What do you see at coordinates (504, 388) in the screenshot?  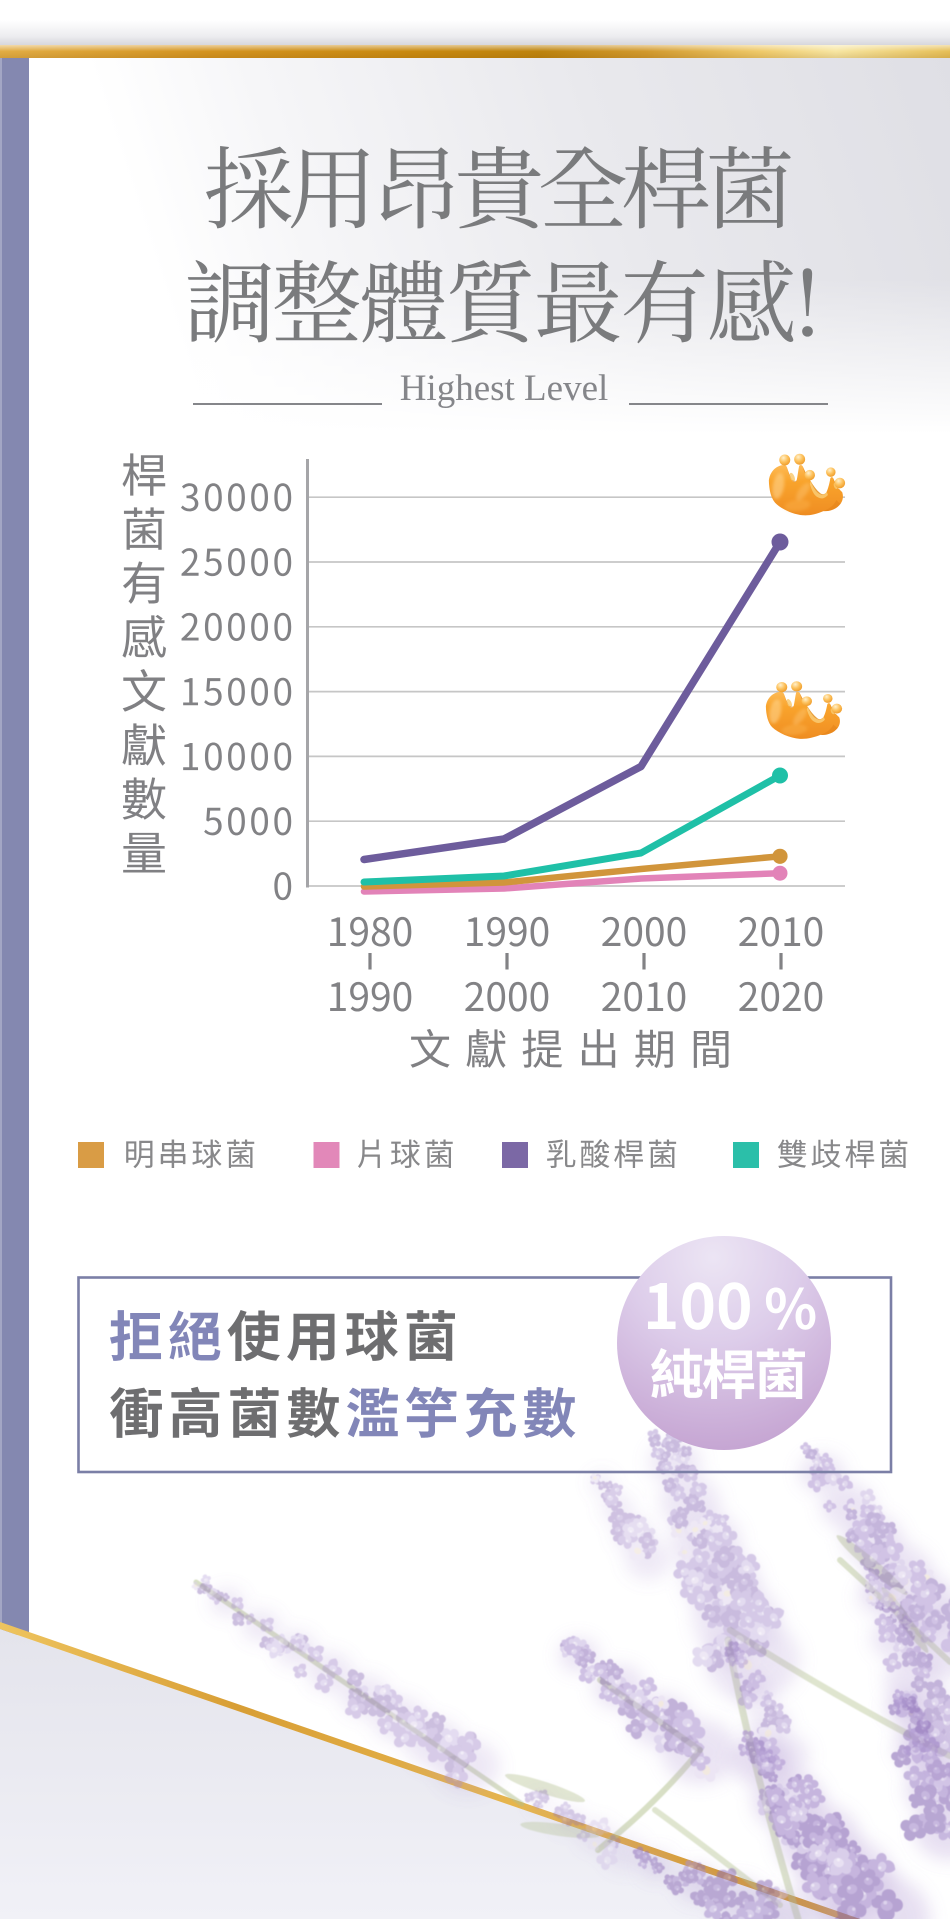 I see `svg-text: Highest Level` at bounding box center [504, 388].